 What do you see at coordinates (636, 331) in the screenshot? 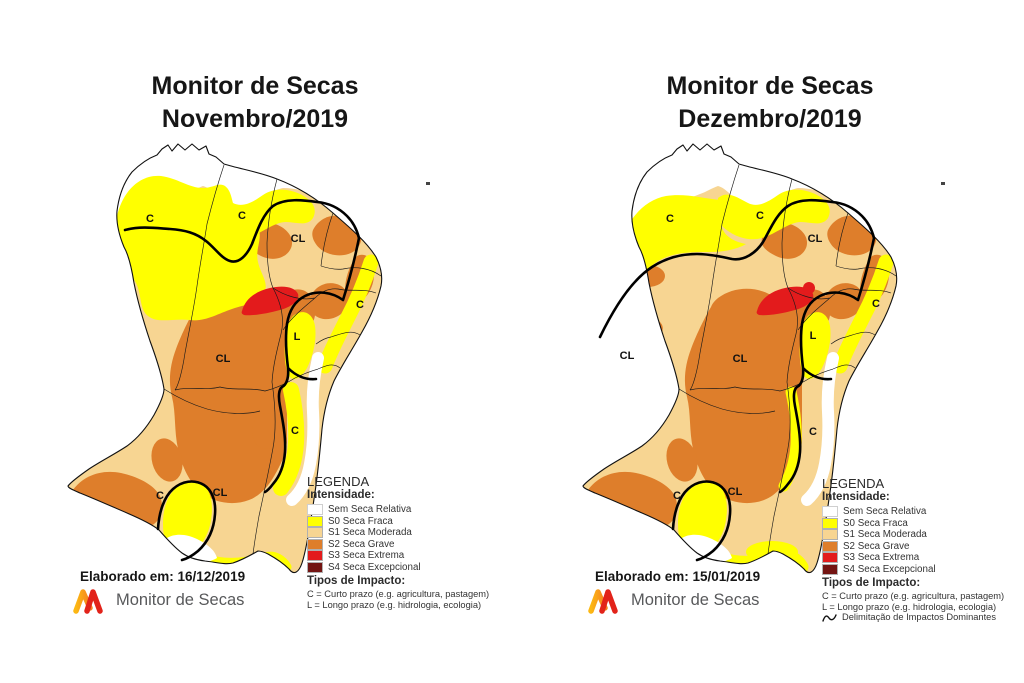
I see `maranhao-orange-spot` at bounding box center [636, 331].